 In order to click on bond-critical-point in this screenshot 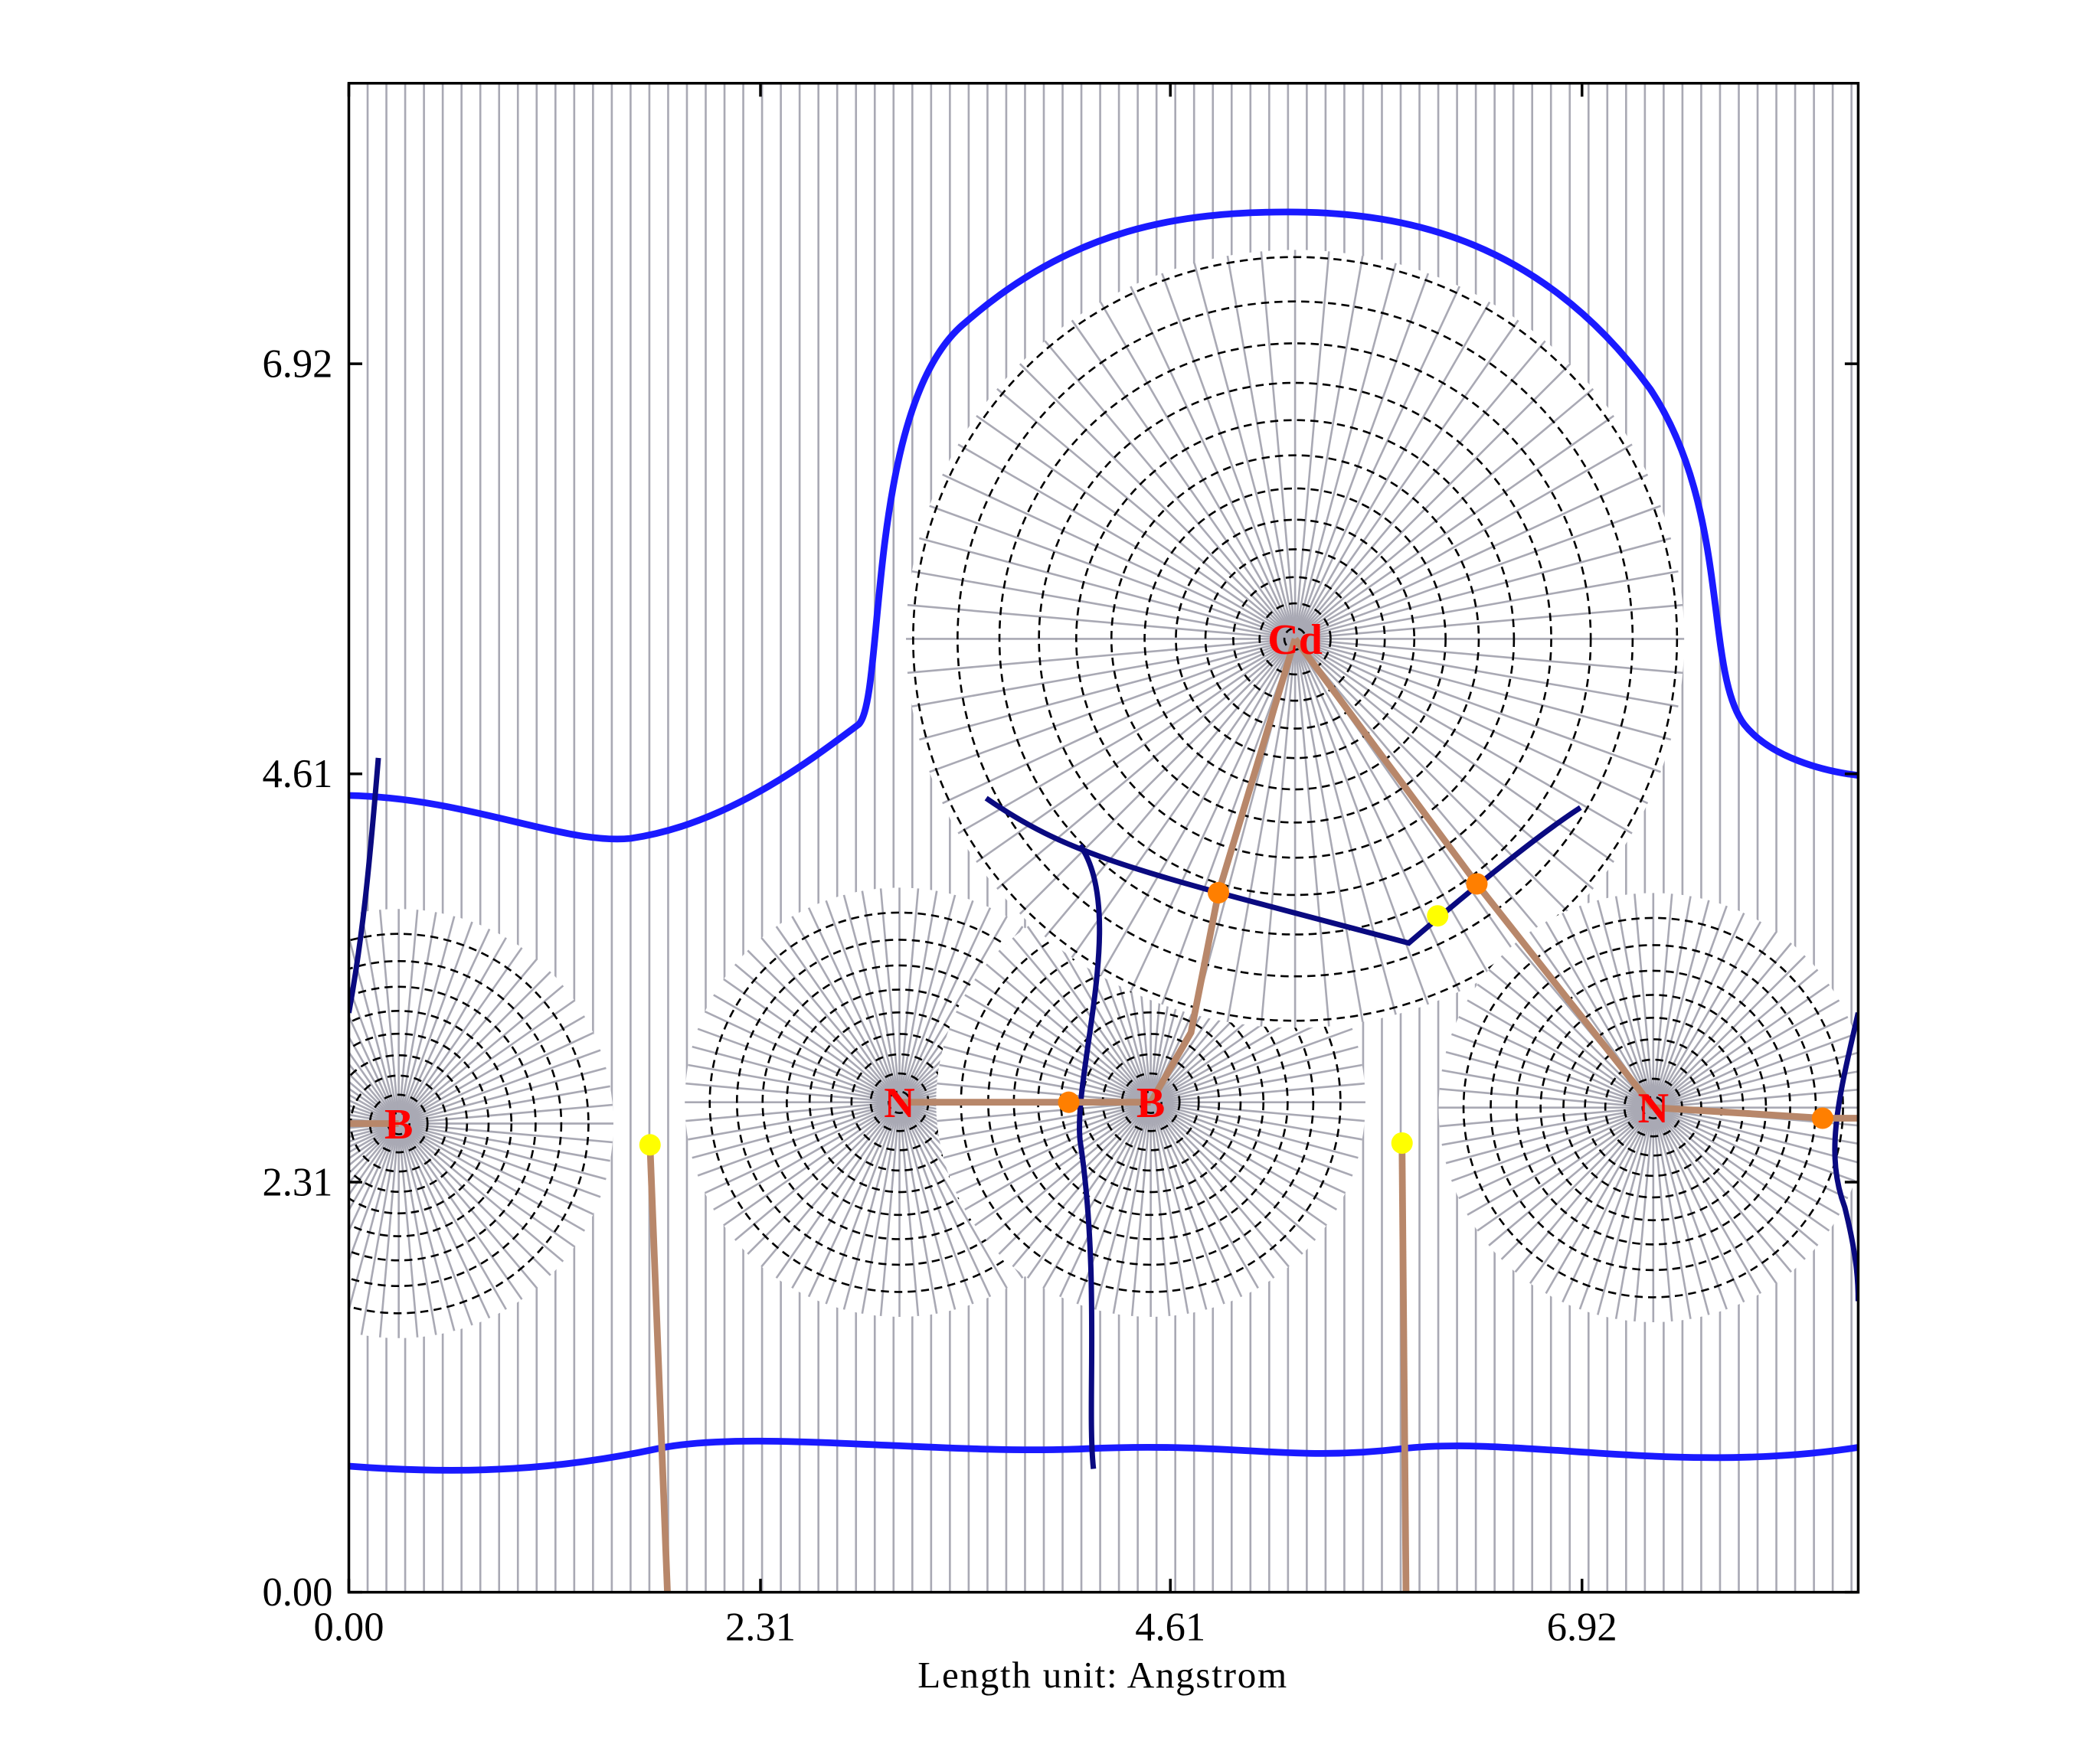, I will do `click(1822, 1118)`.